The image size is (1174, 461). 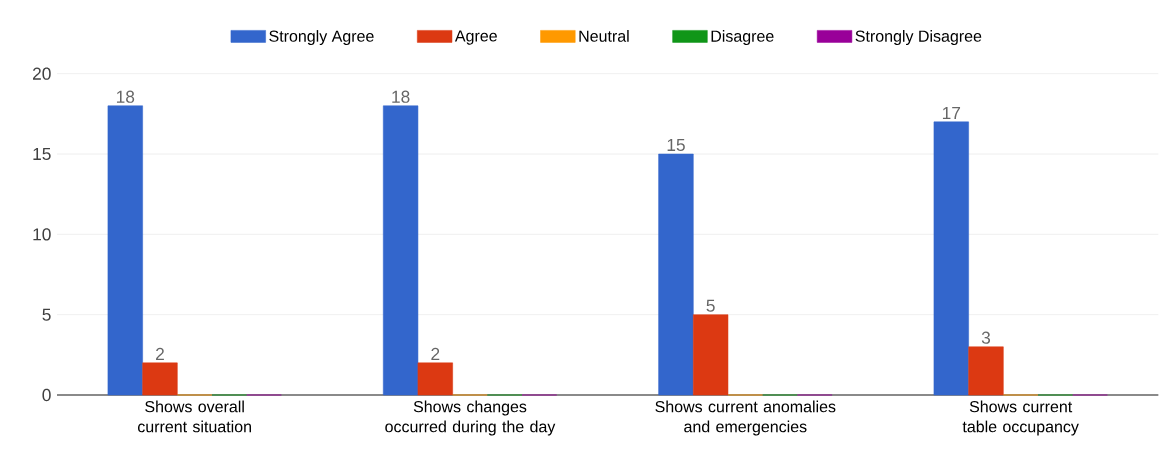 I want to click on data-label: 15, so click(x=676, y=145).